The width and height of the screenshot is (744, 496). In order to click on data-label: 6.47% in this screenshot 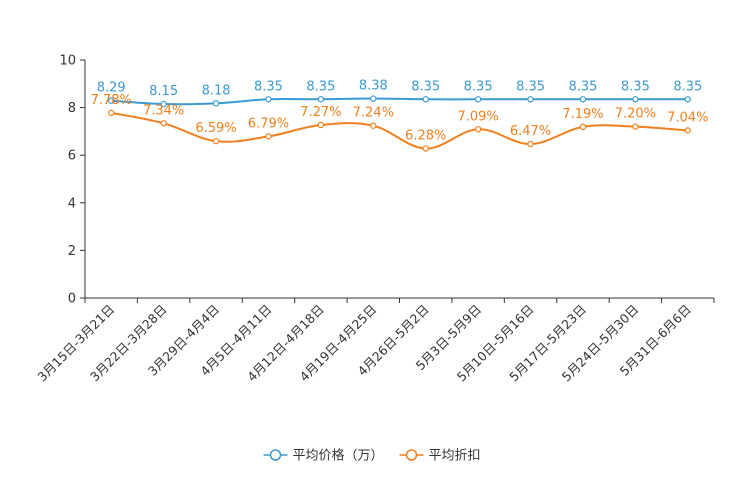, I will do `click(530, 131)`.